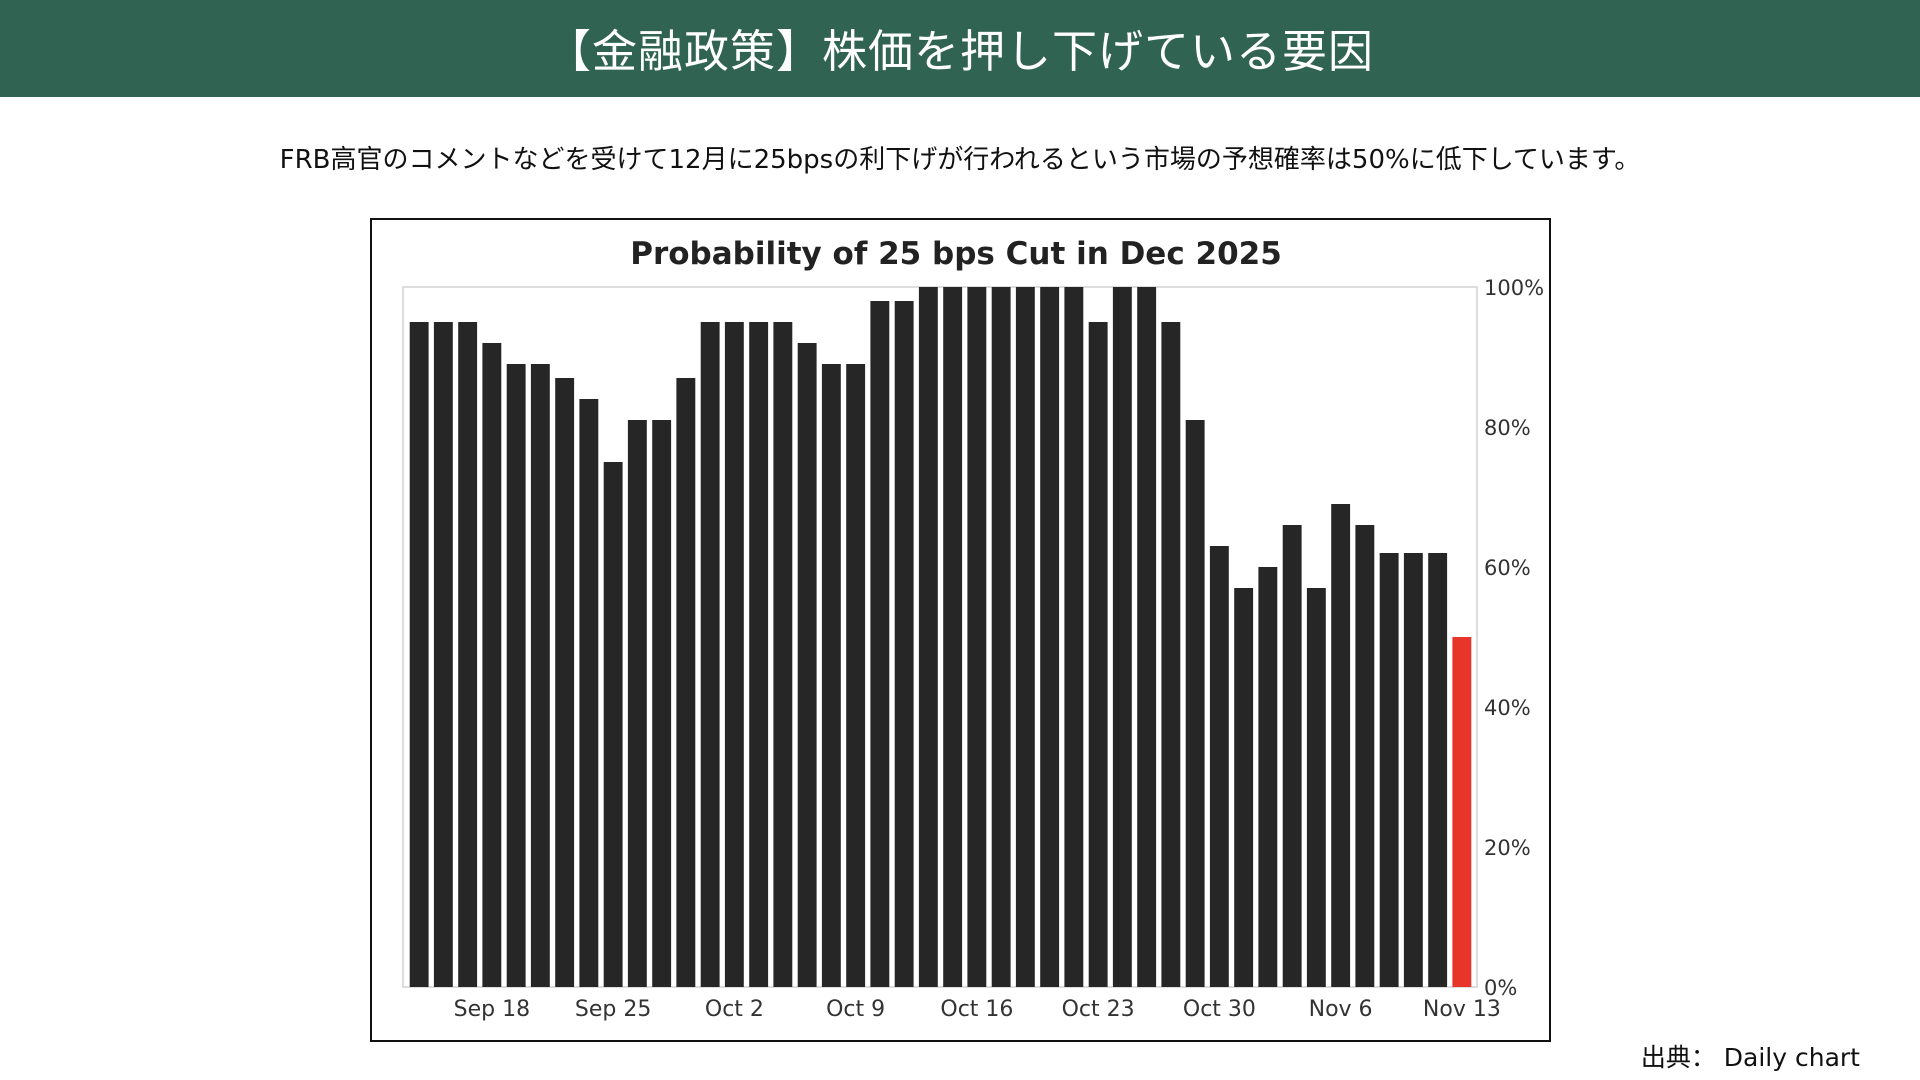 This screenshot has width=1920, height=1080. Describe the element at coordinates (1462, 1009) in the screenshot. I see `x-tick-label: Nov 13` at that location.